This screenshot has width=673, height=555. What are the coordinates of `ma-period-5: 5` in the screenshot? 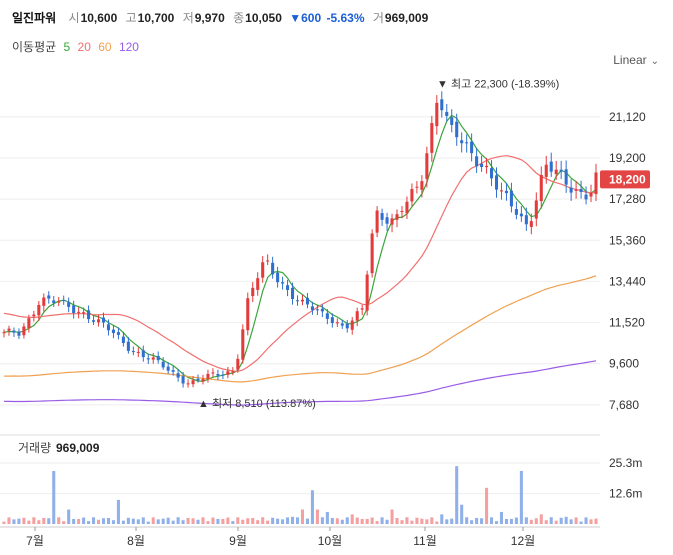 It's located at (67, 47).